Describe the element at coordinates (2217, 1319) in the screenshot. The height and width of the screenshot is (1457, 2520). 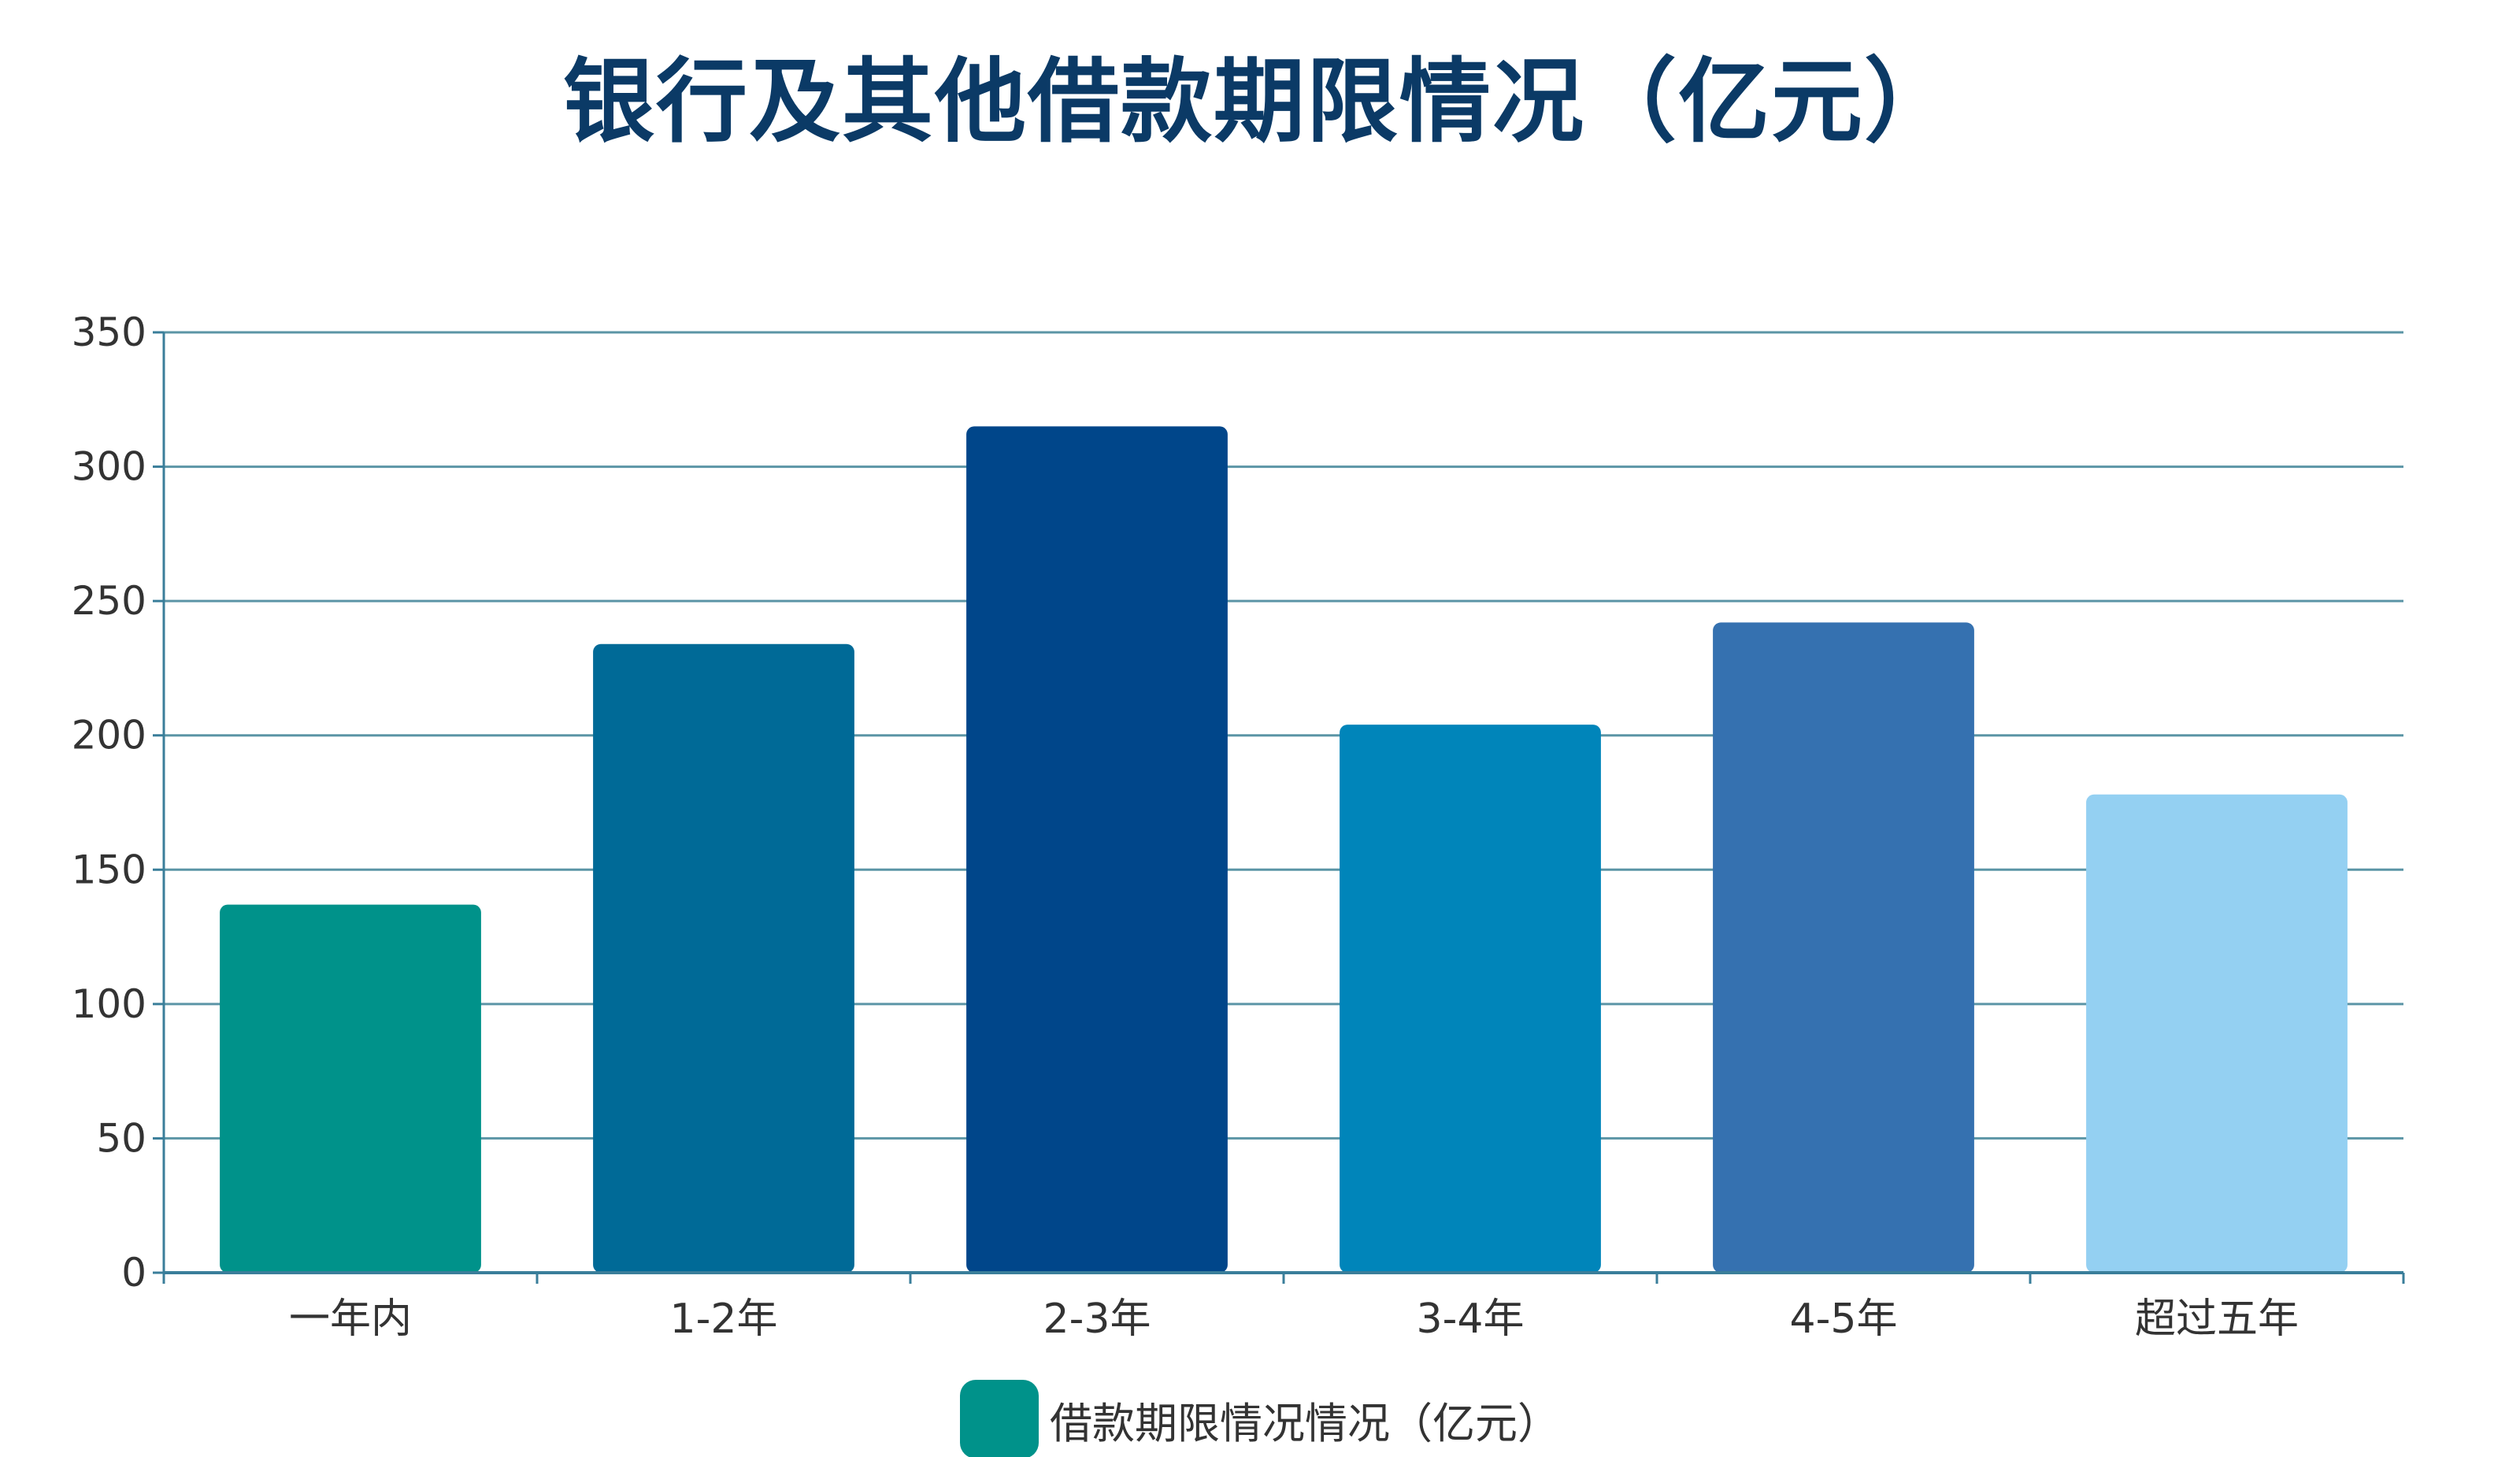
I see `x-tick-label: 超过五年` at that location.